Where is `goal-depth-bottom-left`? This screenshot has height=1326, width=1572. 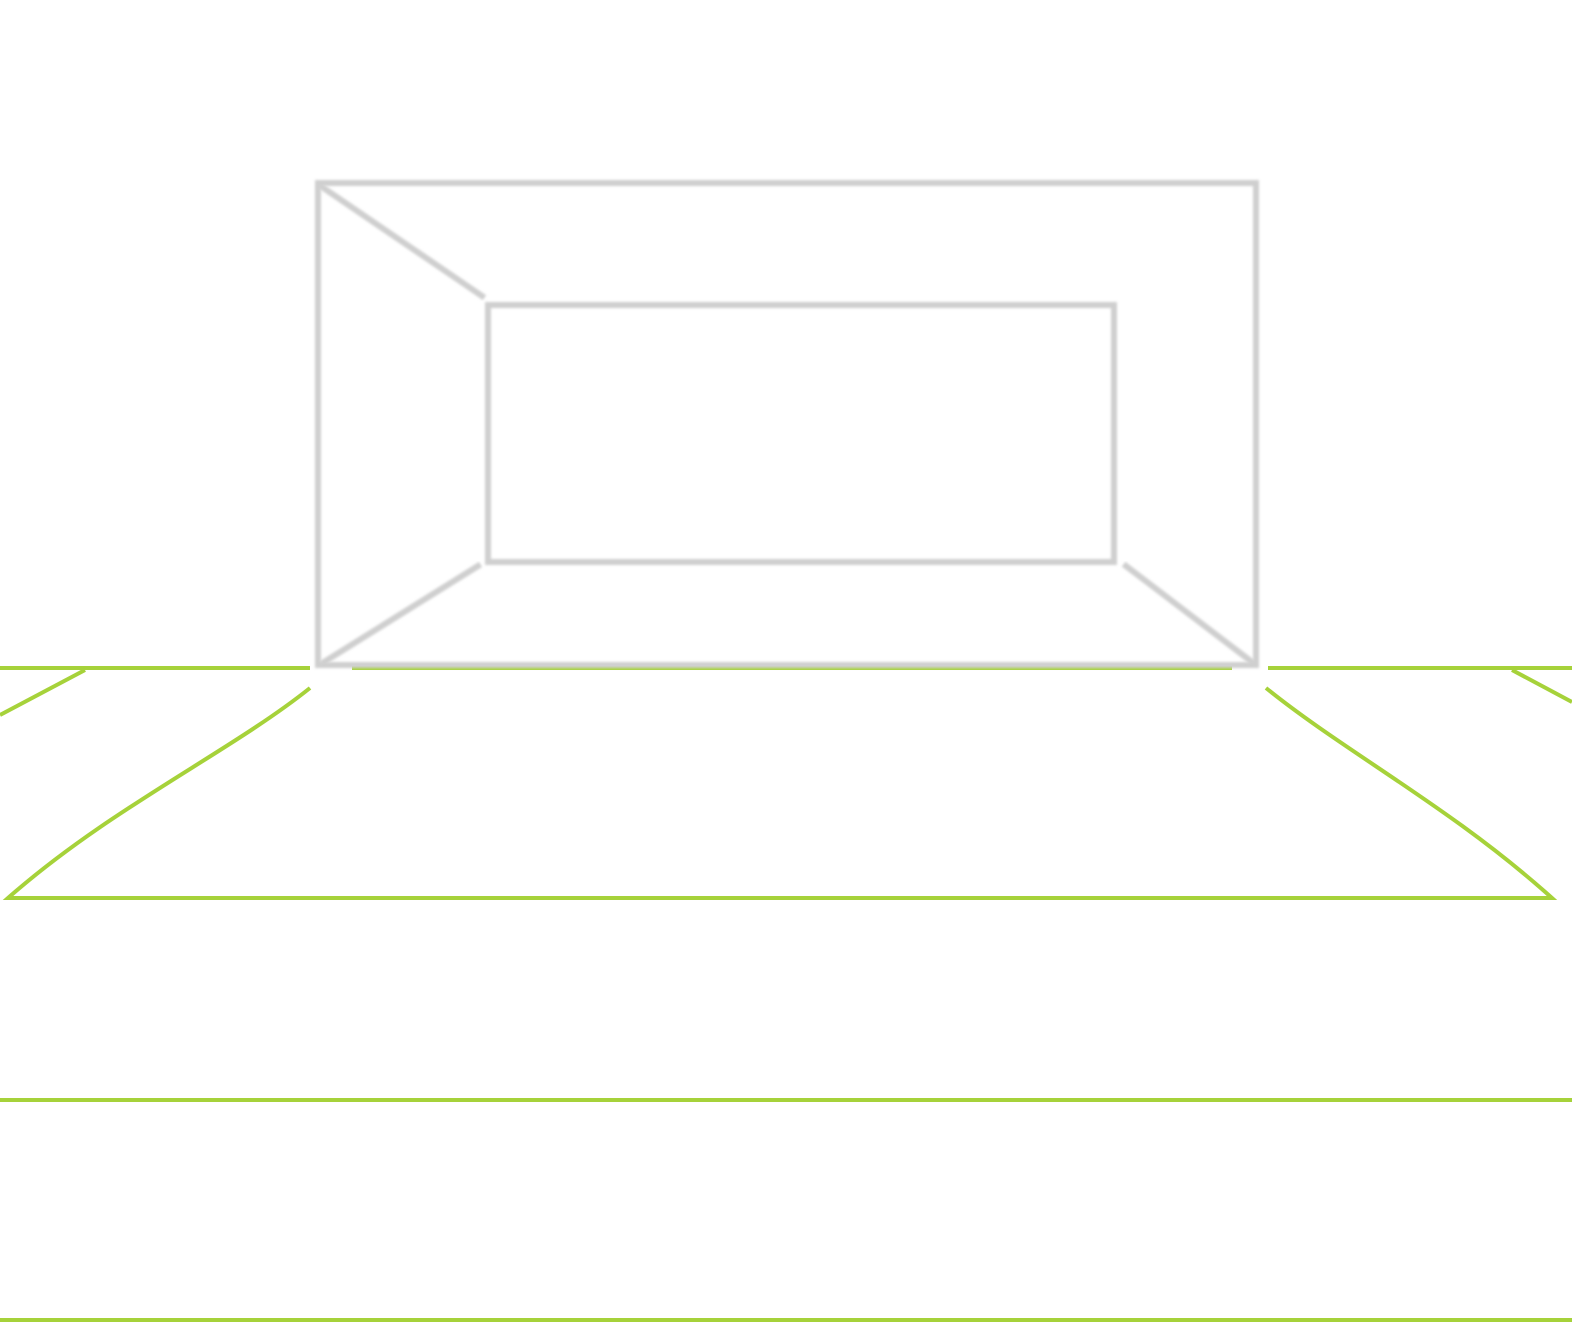 goal-depth-bottom-left is located at coordinates (401, 614).